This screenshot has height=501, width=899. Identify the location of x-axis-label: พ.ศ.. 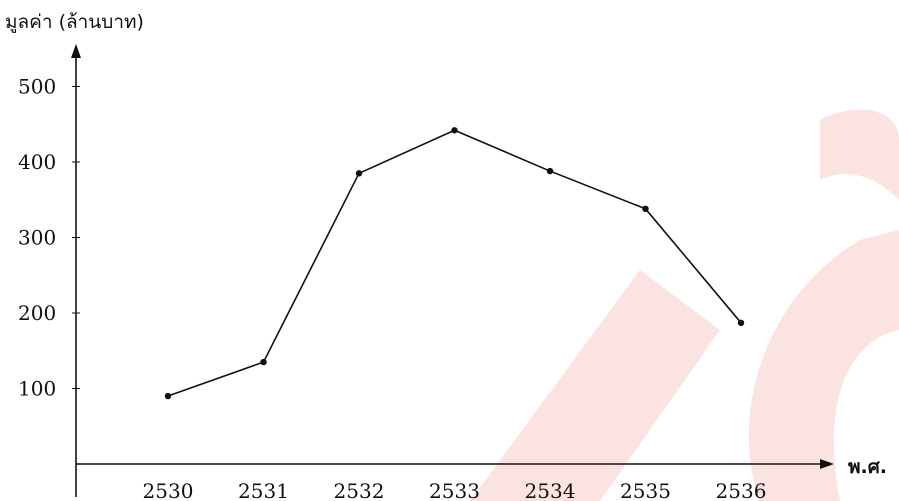
(867, 467).